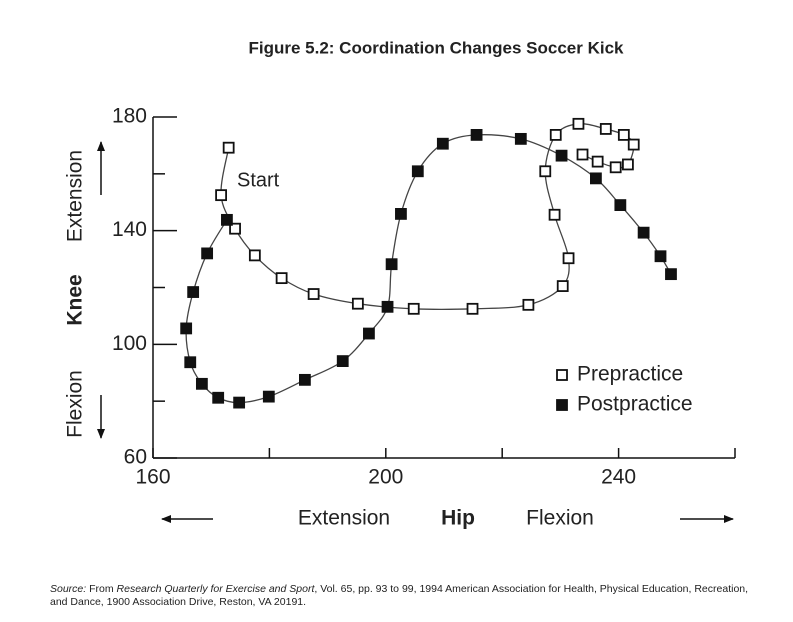 The width and height of the screenshot is (793, 622). Describe the element at coordinates (344, 518) in the screenshot. I see `x-label-left: Extension` at that location.